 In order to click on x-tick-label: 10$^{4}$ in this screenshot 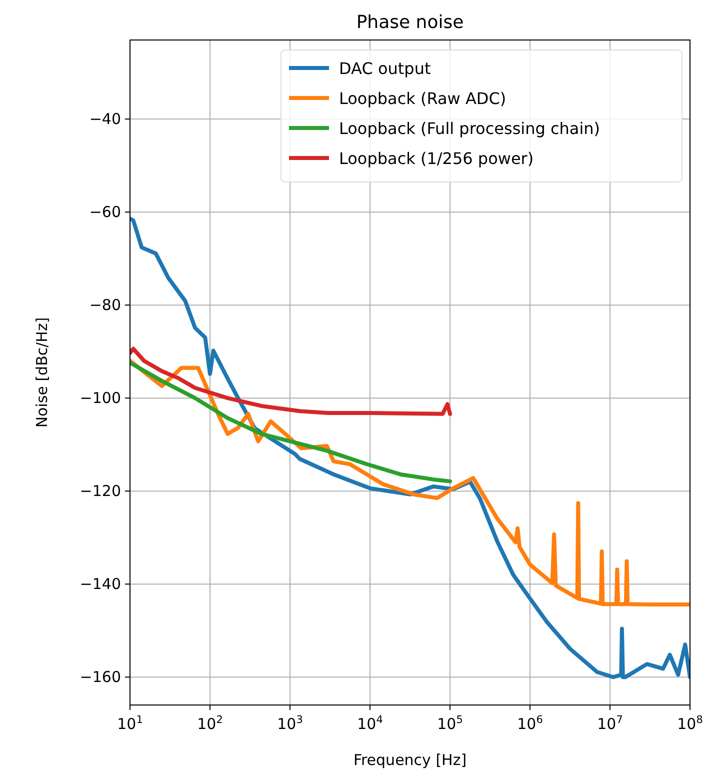, I will do `click(370, 723)`.